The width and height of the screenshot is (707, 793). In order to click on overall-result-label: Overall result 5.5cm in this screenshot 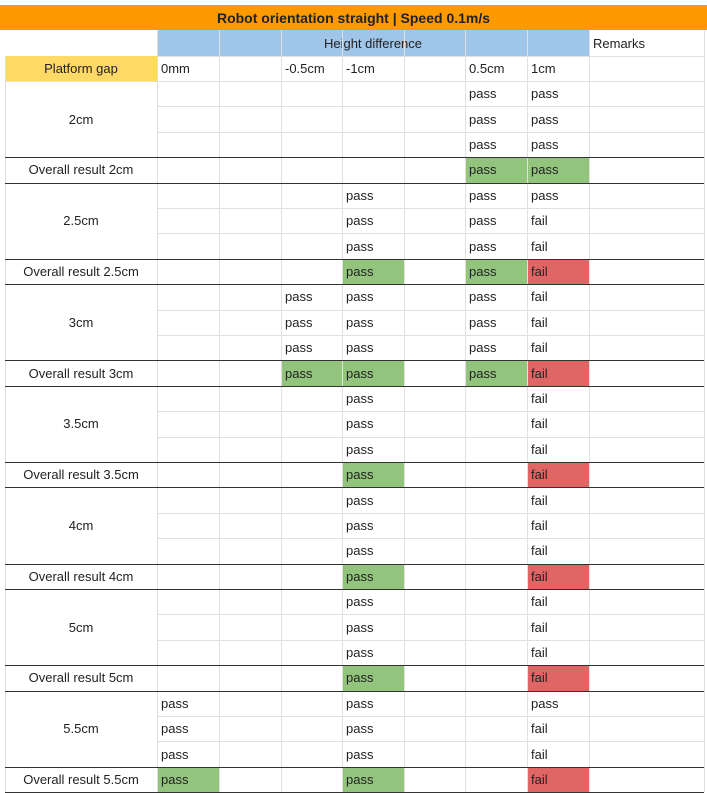, I will do `click(81, 779)`.